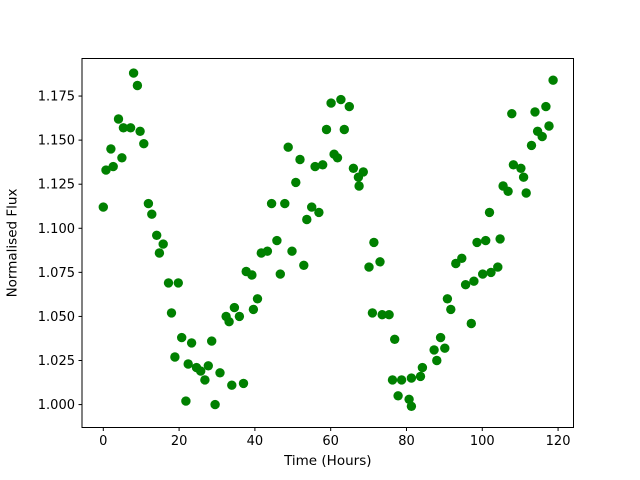 The width and height of the screenshot is (640, 480). I want to click on y-tick-label: 1.000, so click(56, 405).